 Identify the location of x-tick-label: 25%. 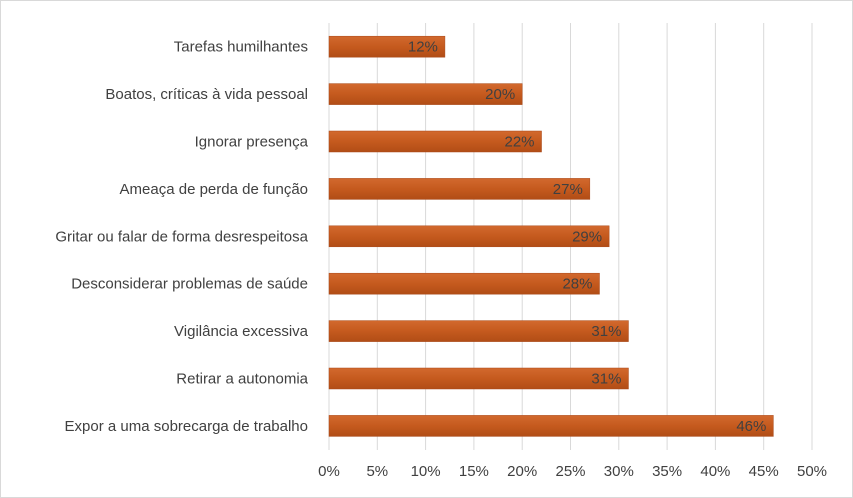
(570, 471).